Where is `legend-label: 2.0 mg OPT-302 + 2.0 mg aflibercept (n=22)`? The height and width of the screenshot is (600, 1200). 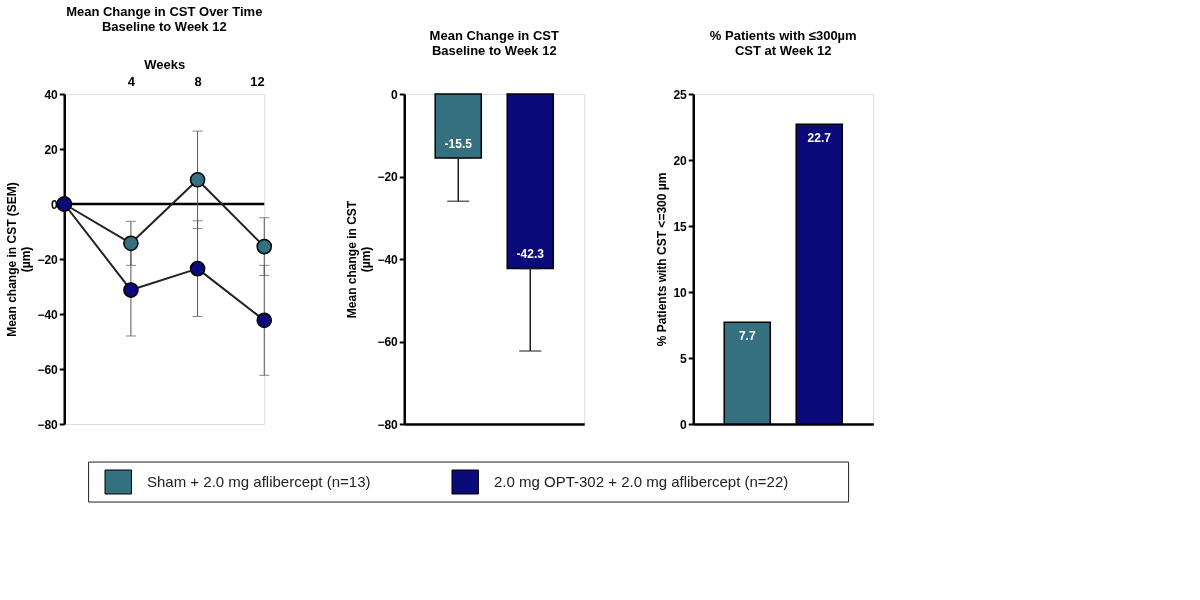
legend-label: 2.0 mg OPT-302 + 2.0 mg aflibercept (n=22) is located at coordinates (641, 481).